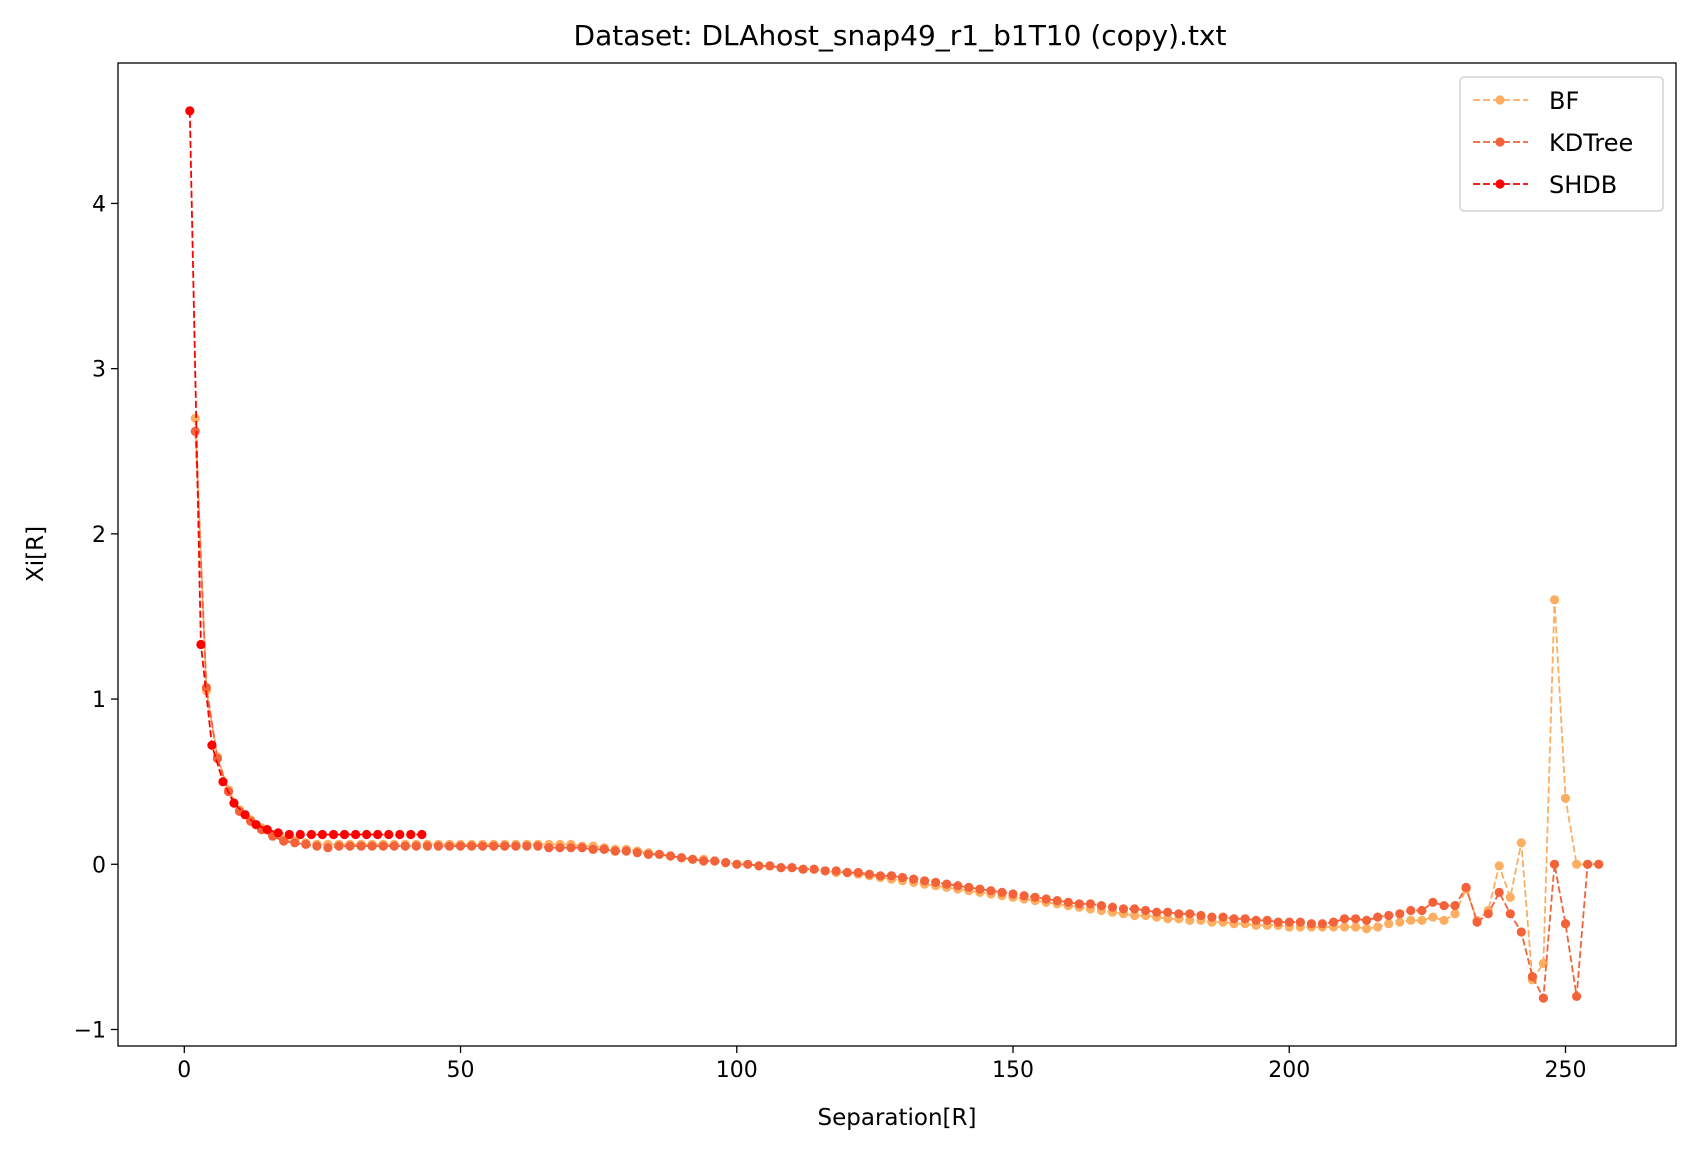 The image size is (1692, 1150). What do you see at coordinates (1553, 143) in the screenshot?
I see `legend-item-kdtree: KDTree` at bounding box center [1553, 143].